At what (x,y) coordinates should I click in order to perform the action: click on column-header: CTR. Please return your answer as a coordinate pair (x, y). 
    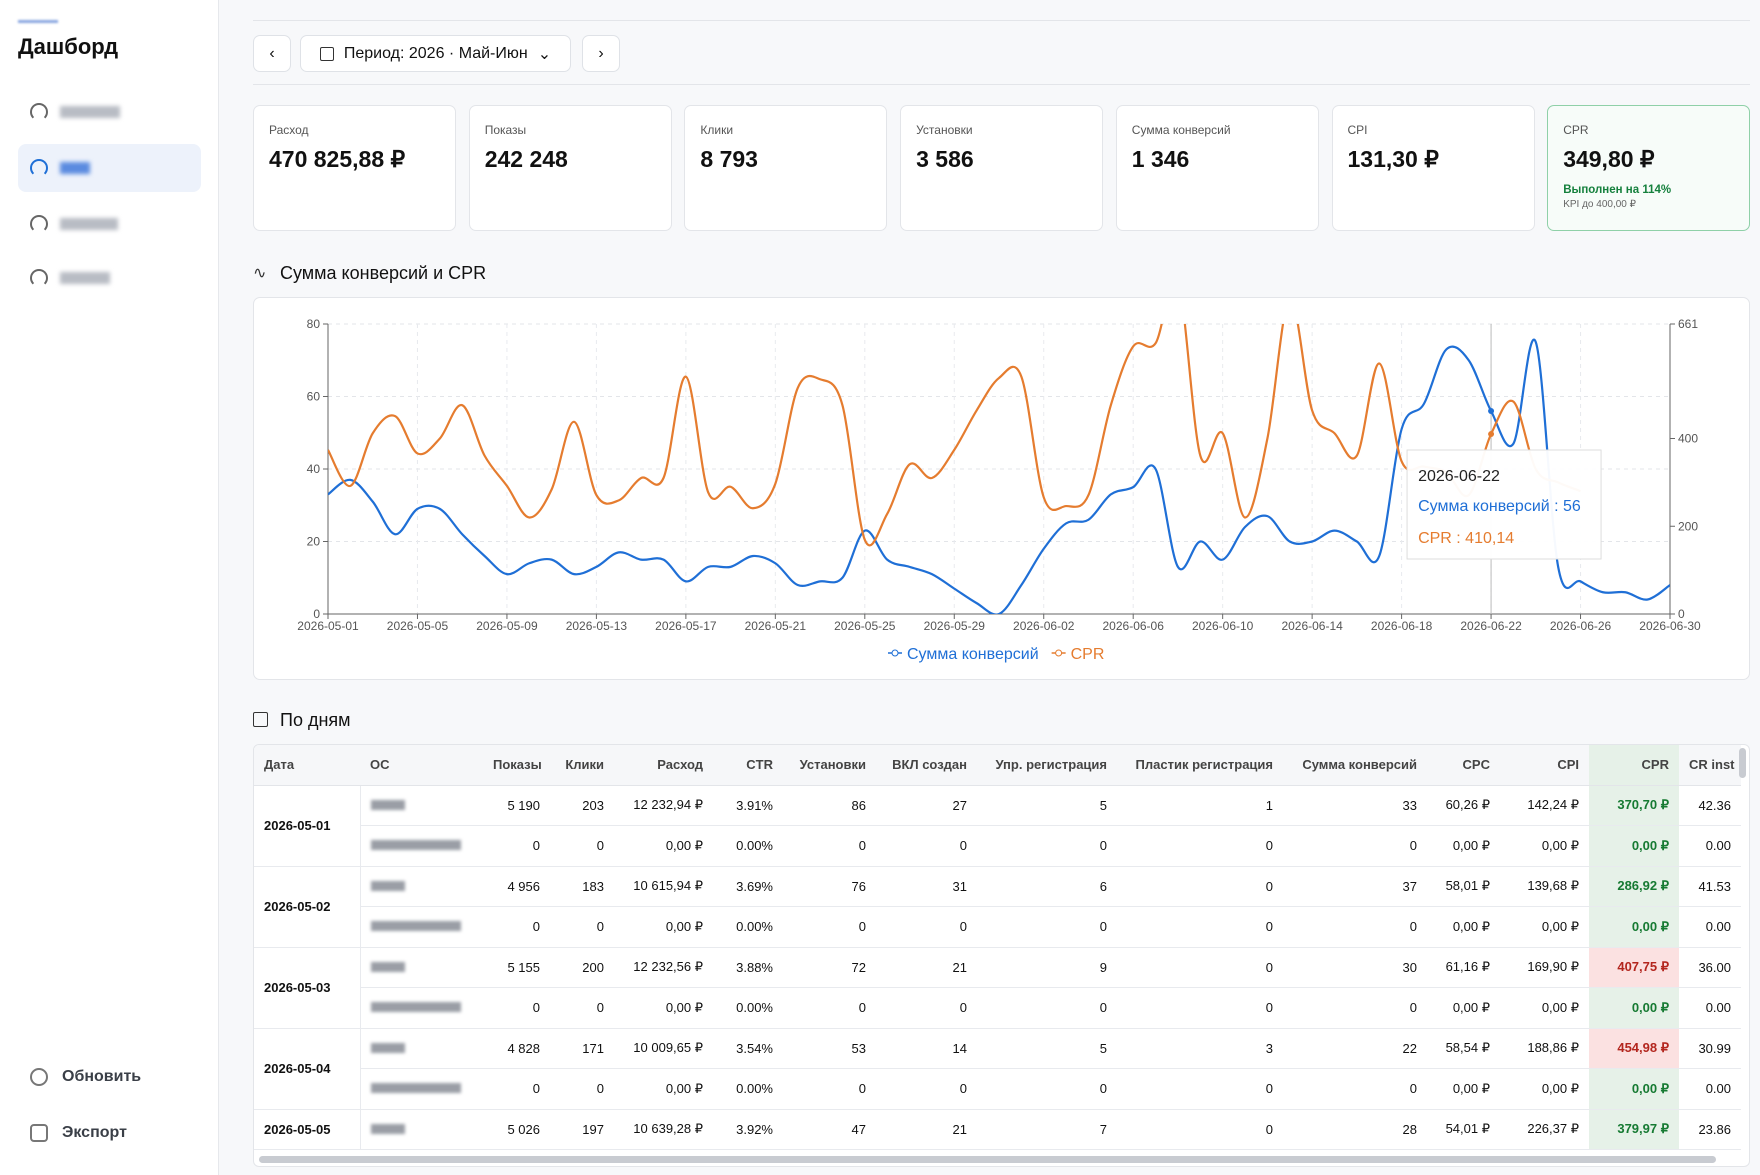
    Looking at the image, I should click on (748, 765).